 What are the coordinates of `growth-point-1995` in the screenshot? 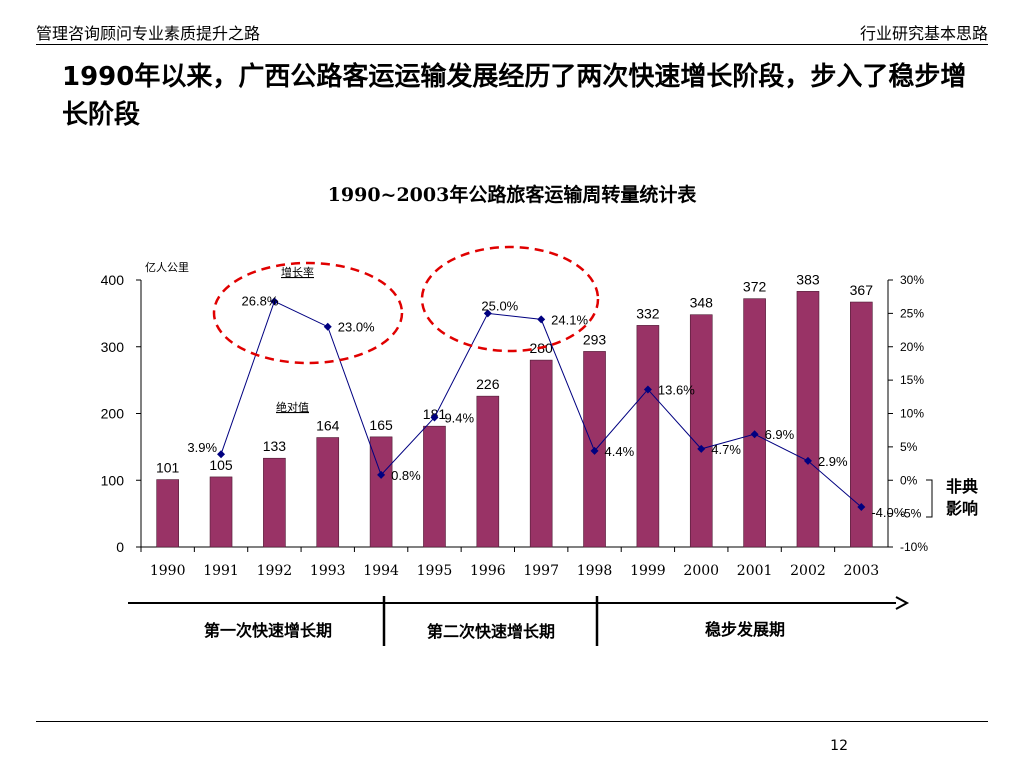 It's located at (434, 417).